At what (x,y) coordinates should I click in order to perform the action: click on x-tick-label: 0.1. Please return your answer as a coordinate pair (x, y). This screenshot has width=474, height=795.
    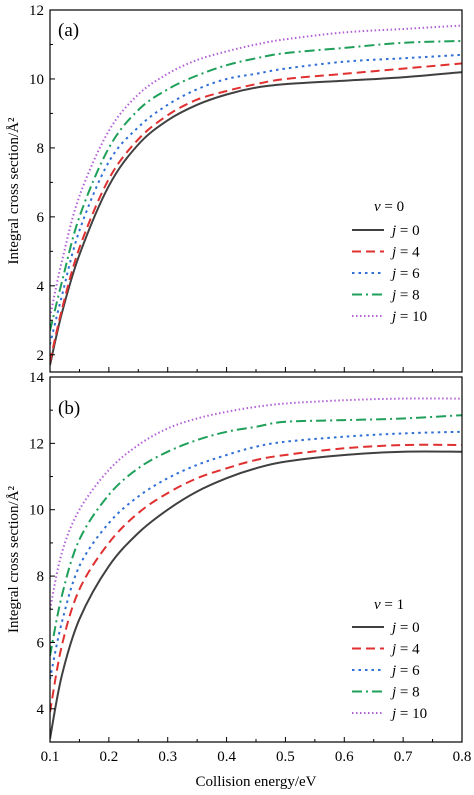
    Looking at the image, I should click on (50, 757).